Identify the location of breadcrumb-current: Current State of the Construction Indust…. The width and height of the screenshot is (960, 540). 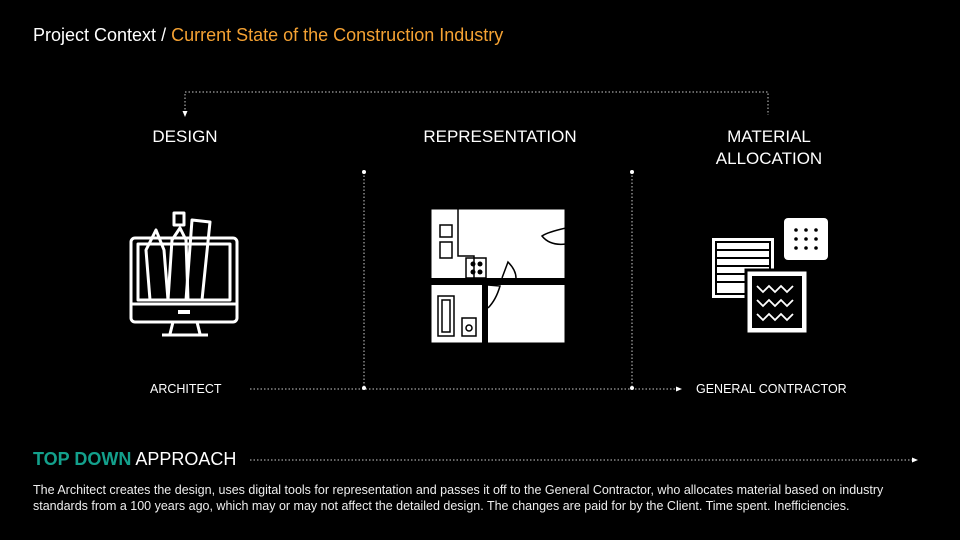
(337, 35).